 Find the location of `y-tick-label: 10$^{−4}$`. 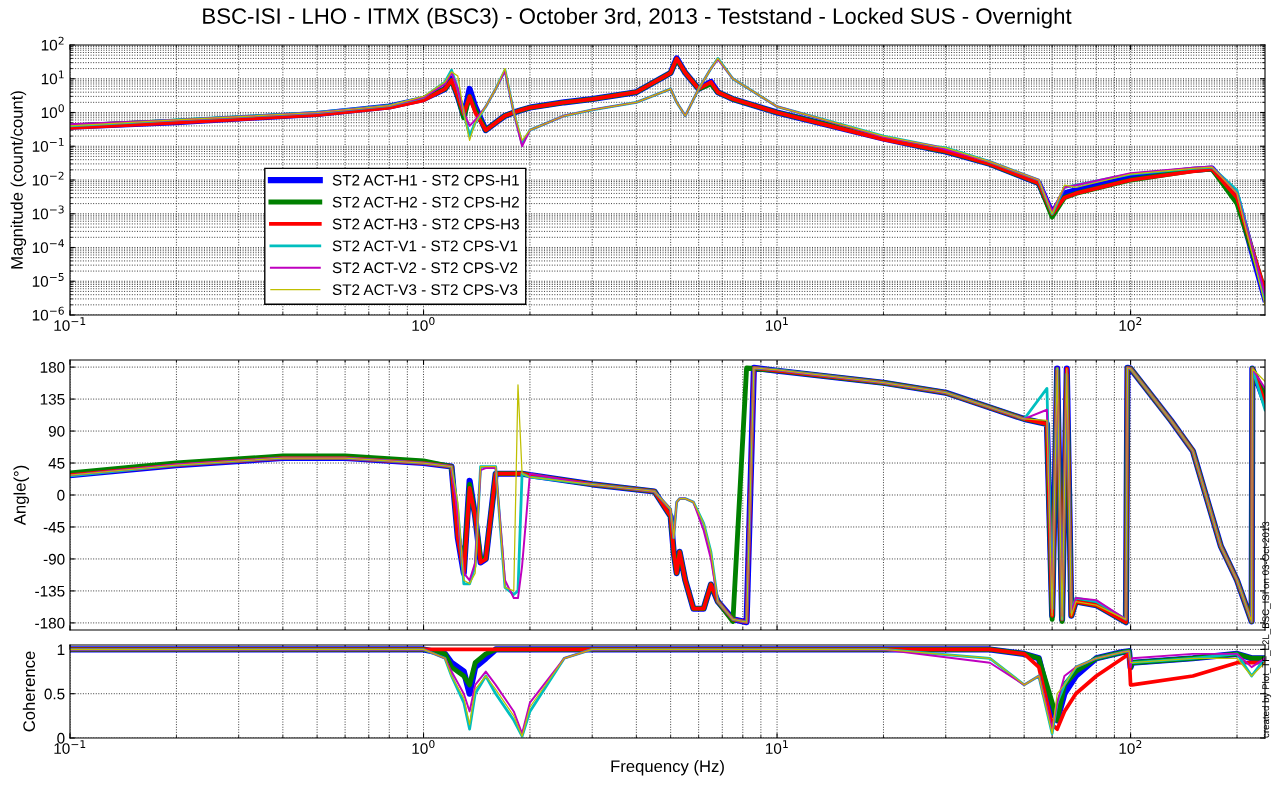

y-tick-label: 10$^{−4}$ is located at coordinates (48, 246).